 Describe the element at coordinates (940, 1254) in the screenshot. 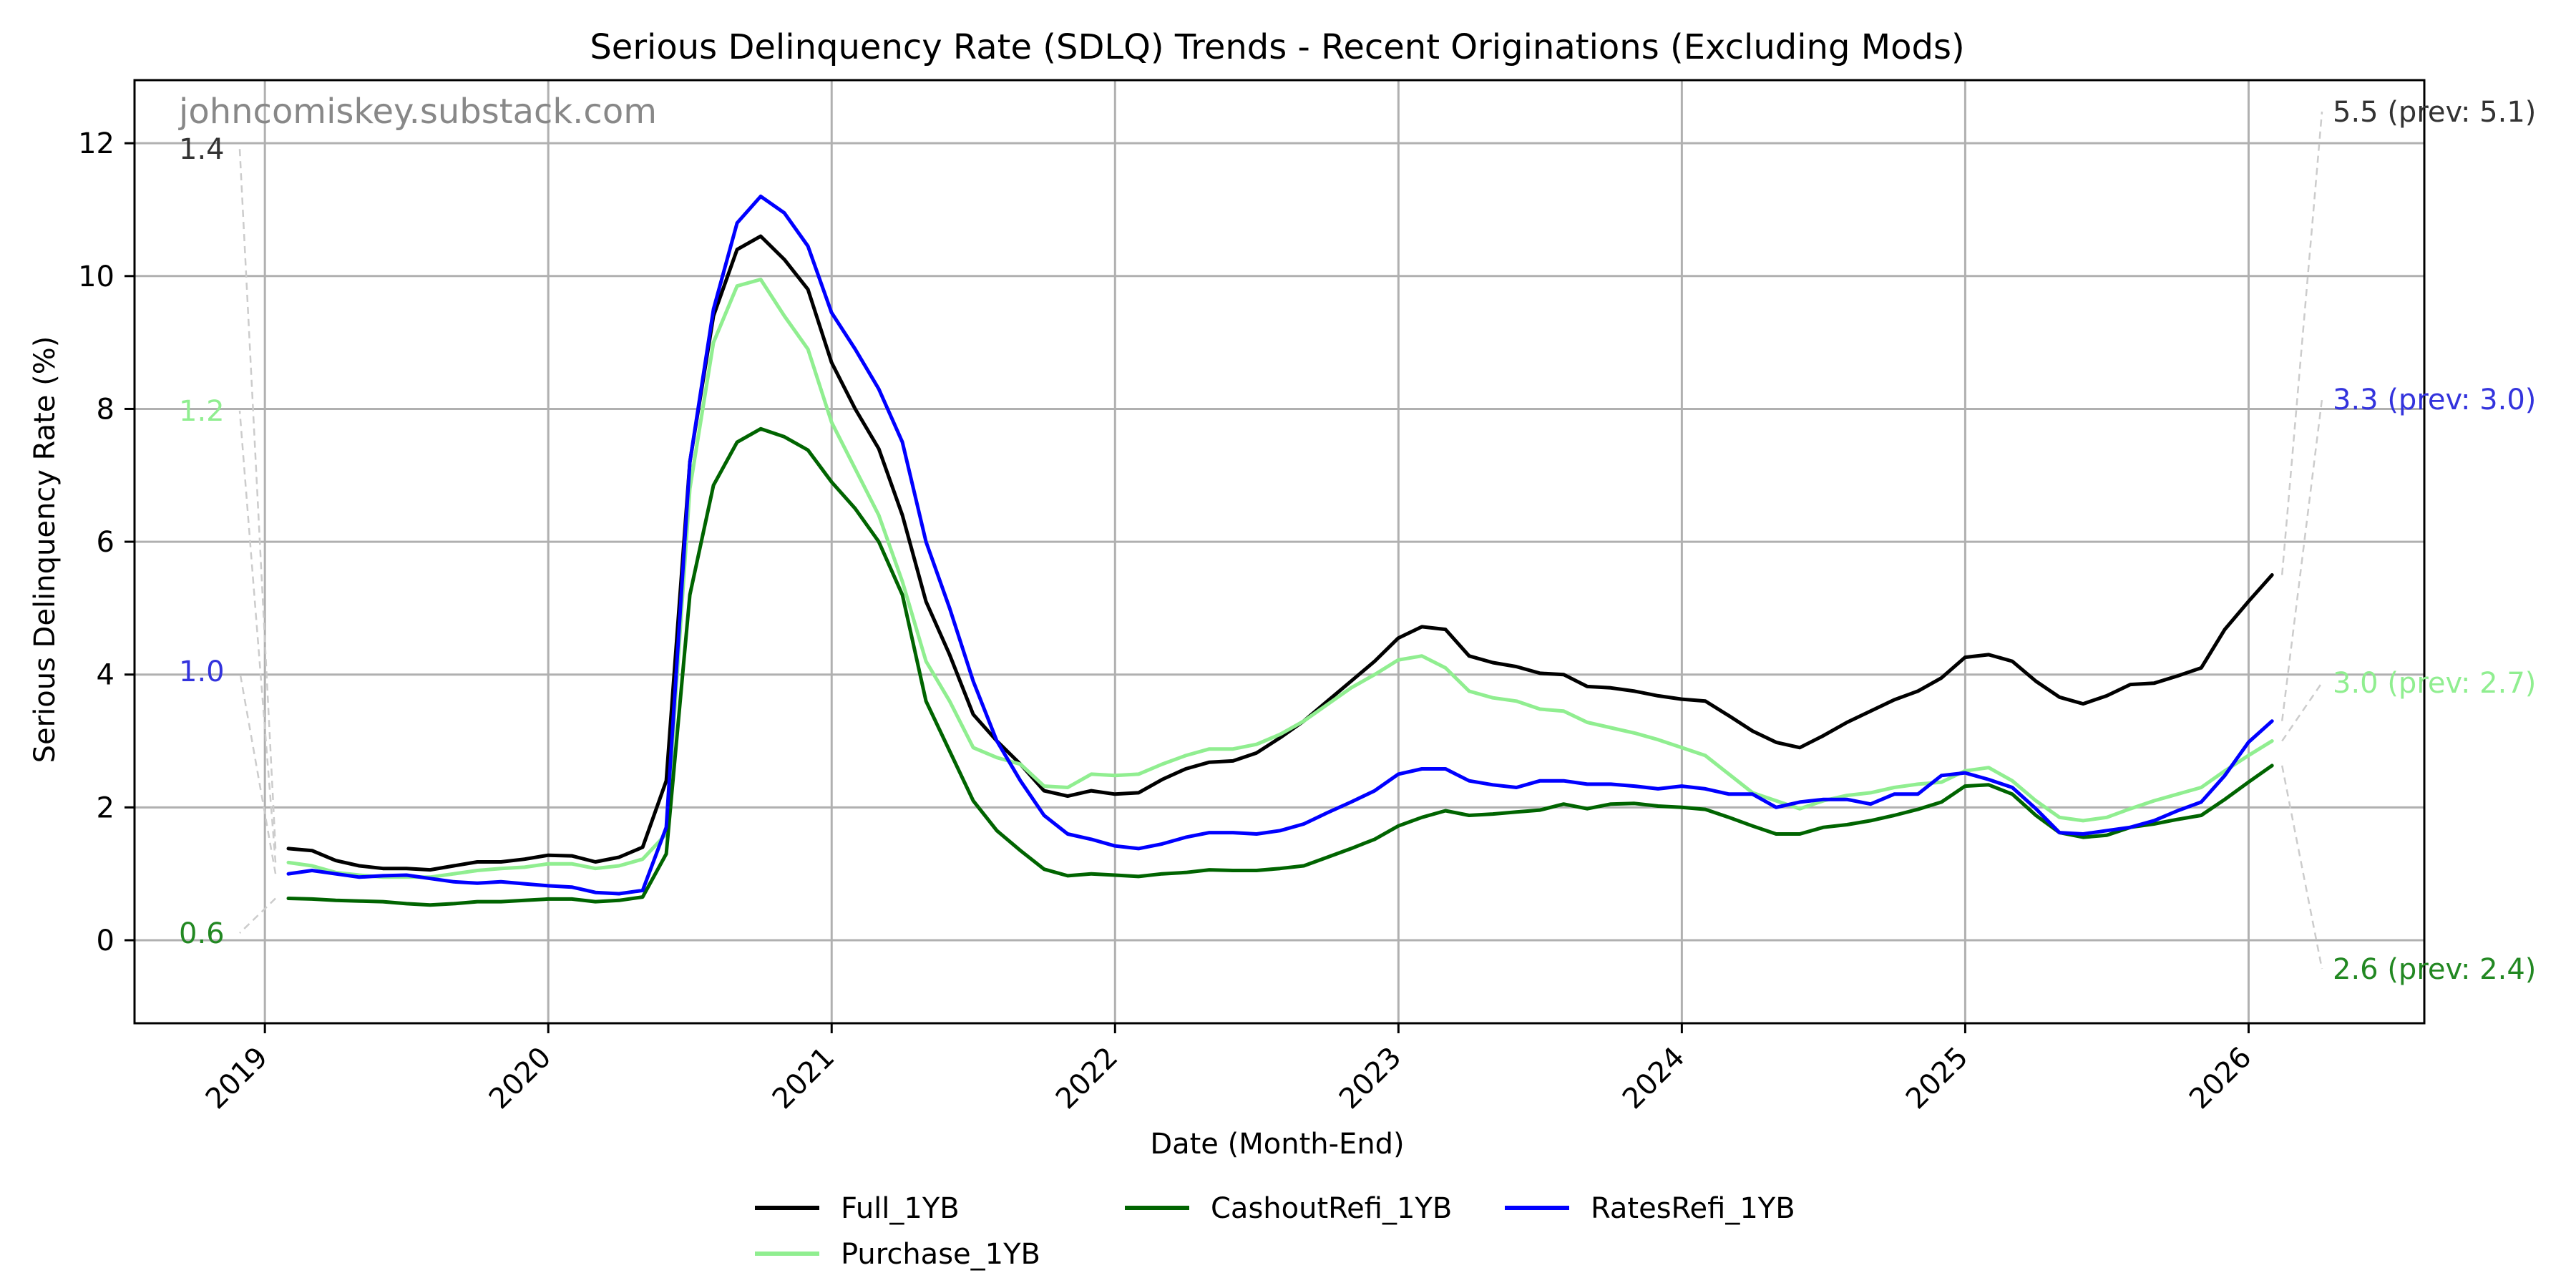

I see `legend-label: Purchase_1YB` at that location.